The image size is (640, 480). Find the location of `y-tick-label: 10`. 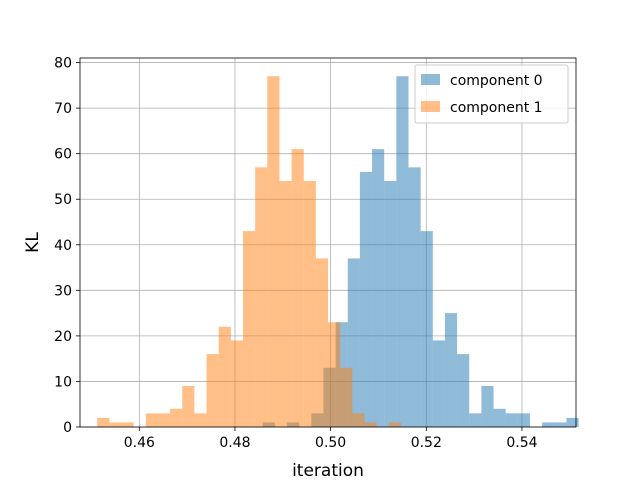

y-tick-label: 10 is located at coordinates (63, 382).